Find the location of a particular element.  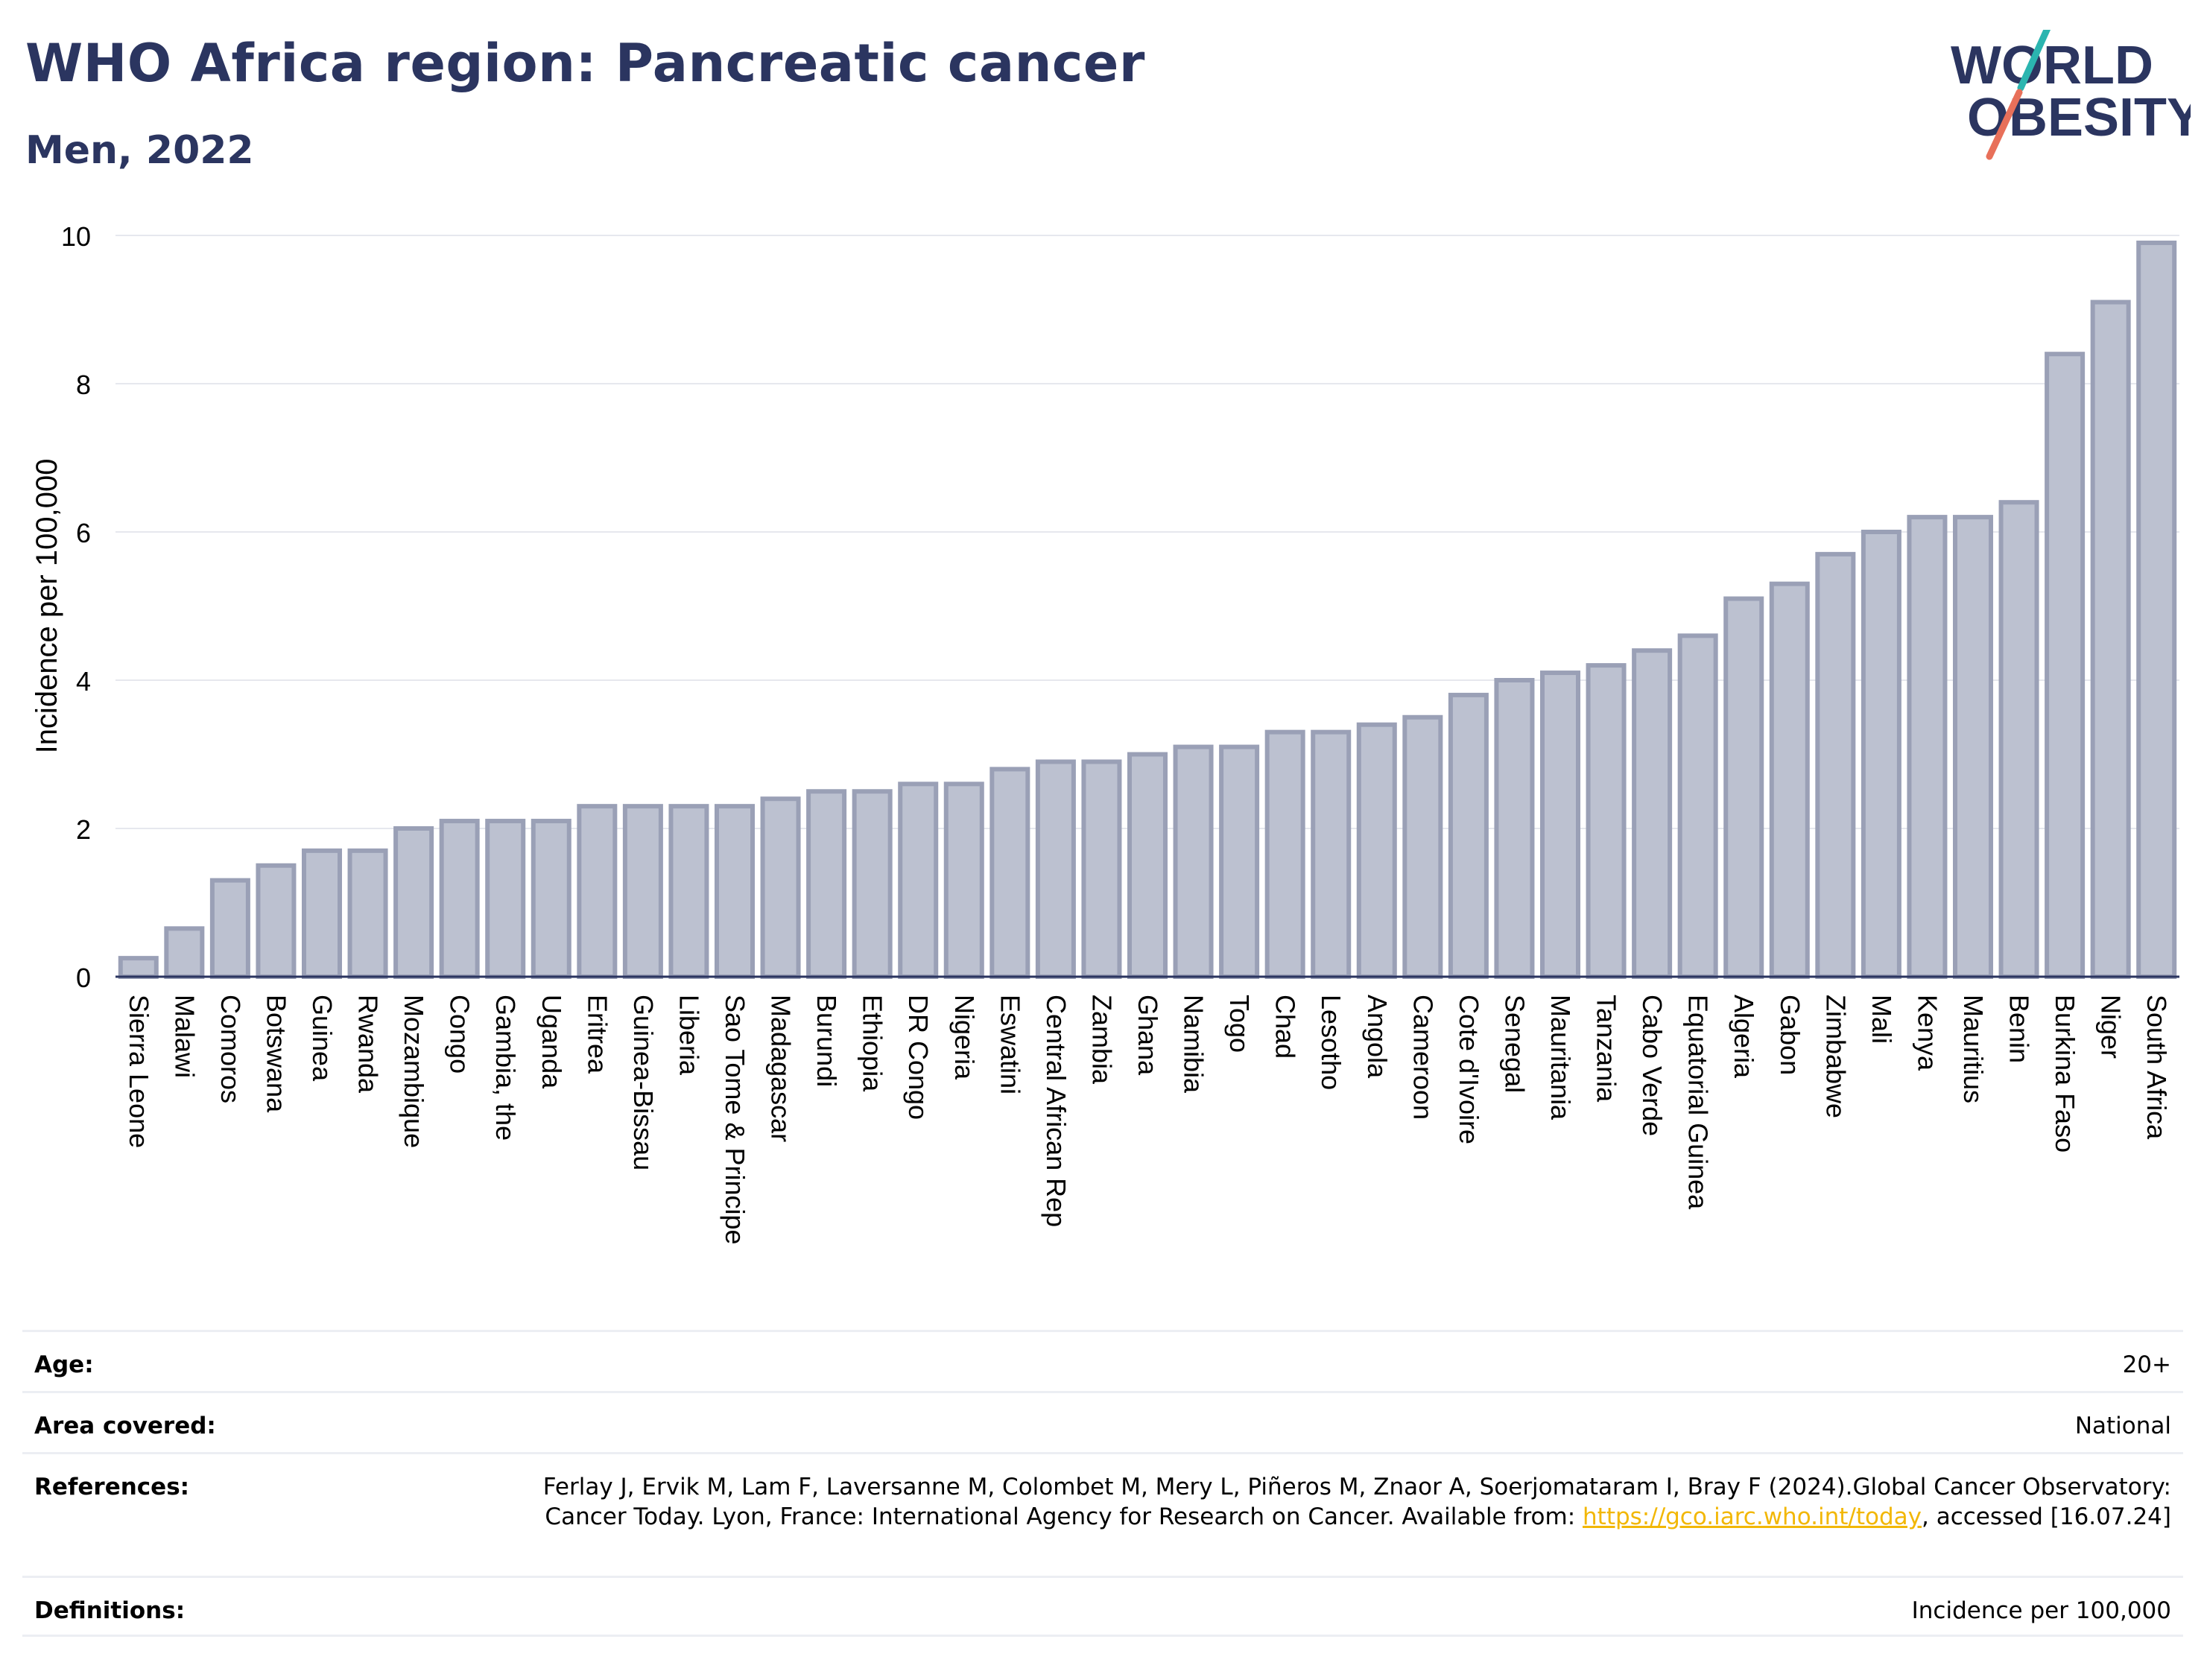

x-tick-label: Burundi is located at coordinates (826, 1041).